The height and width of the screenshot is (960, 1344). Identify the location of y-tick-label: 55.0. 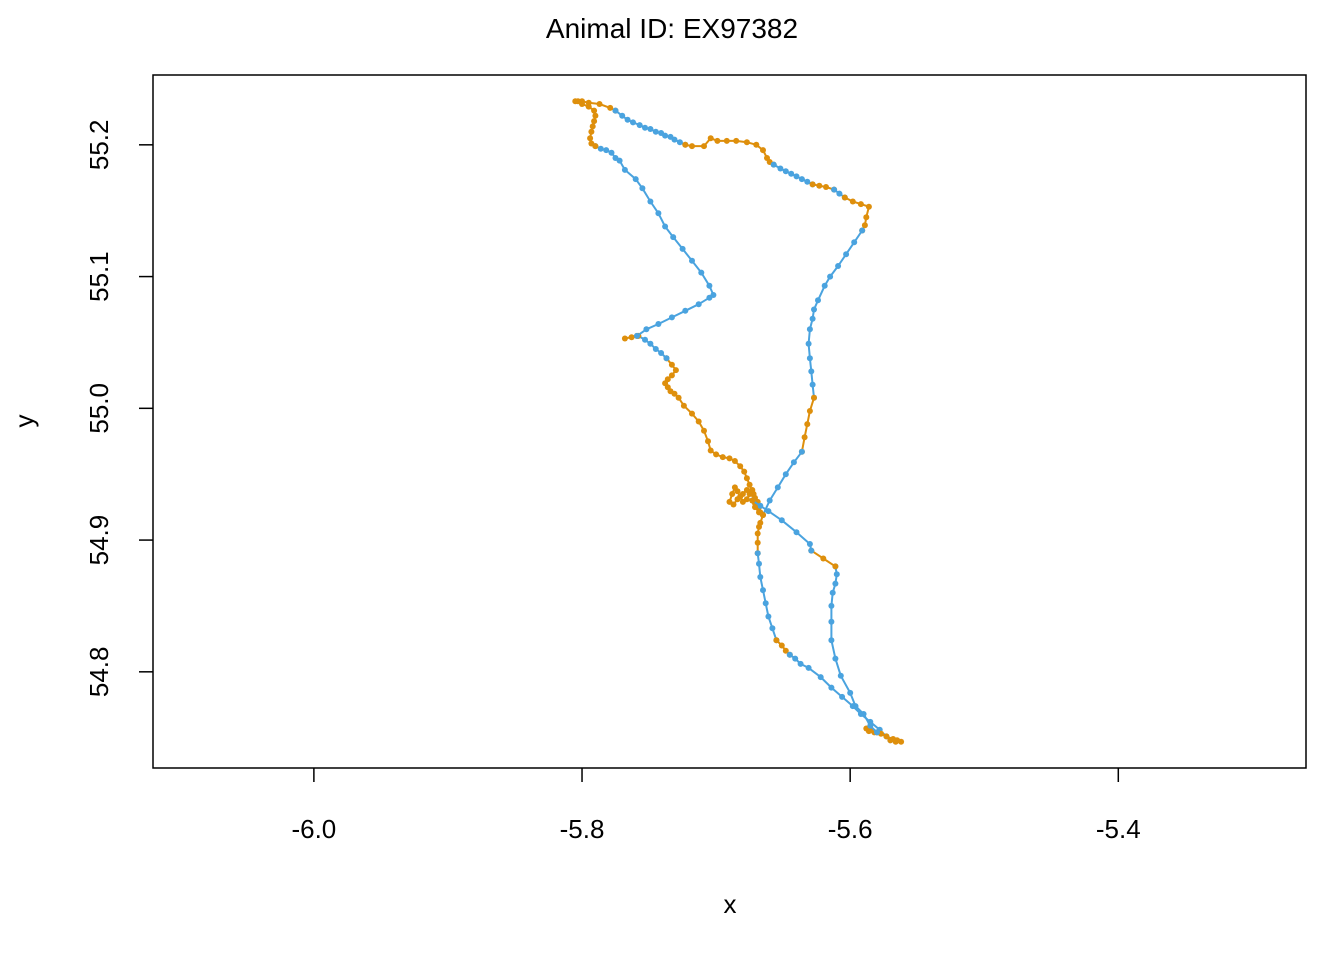
(99, 408).